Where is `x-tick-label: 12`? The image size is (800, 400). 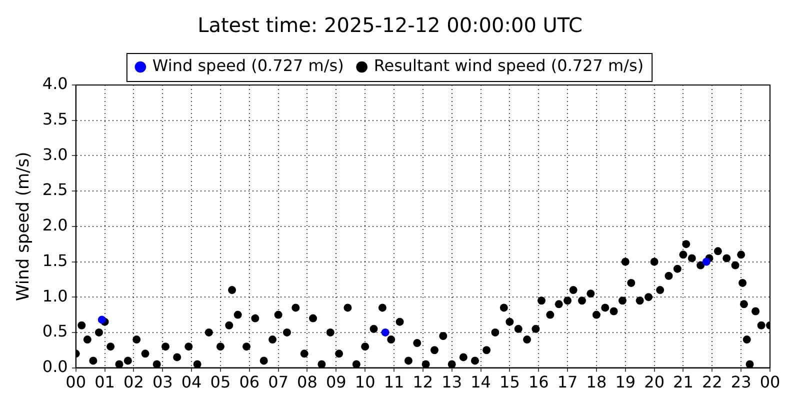
x-tick-label: 12 is located at coordinates (423, 382).